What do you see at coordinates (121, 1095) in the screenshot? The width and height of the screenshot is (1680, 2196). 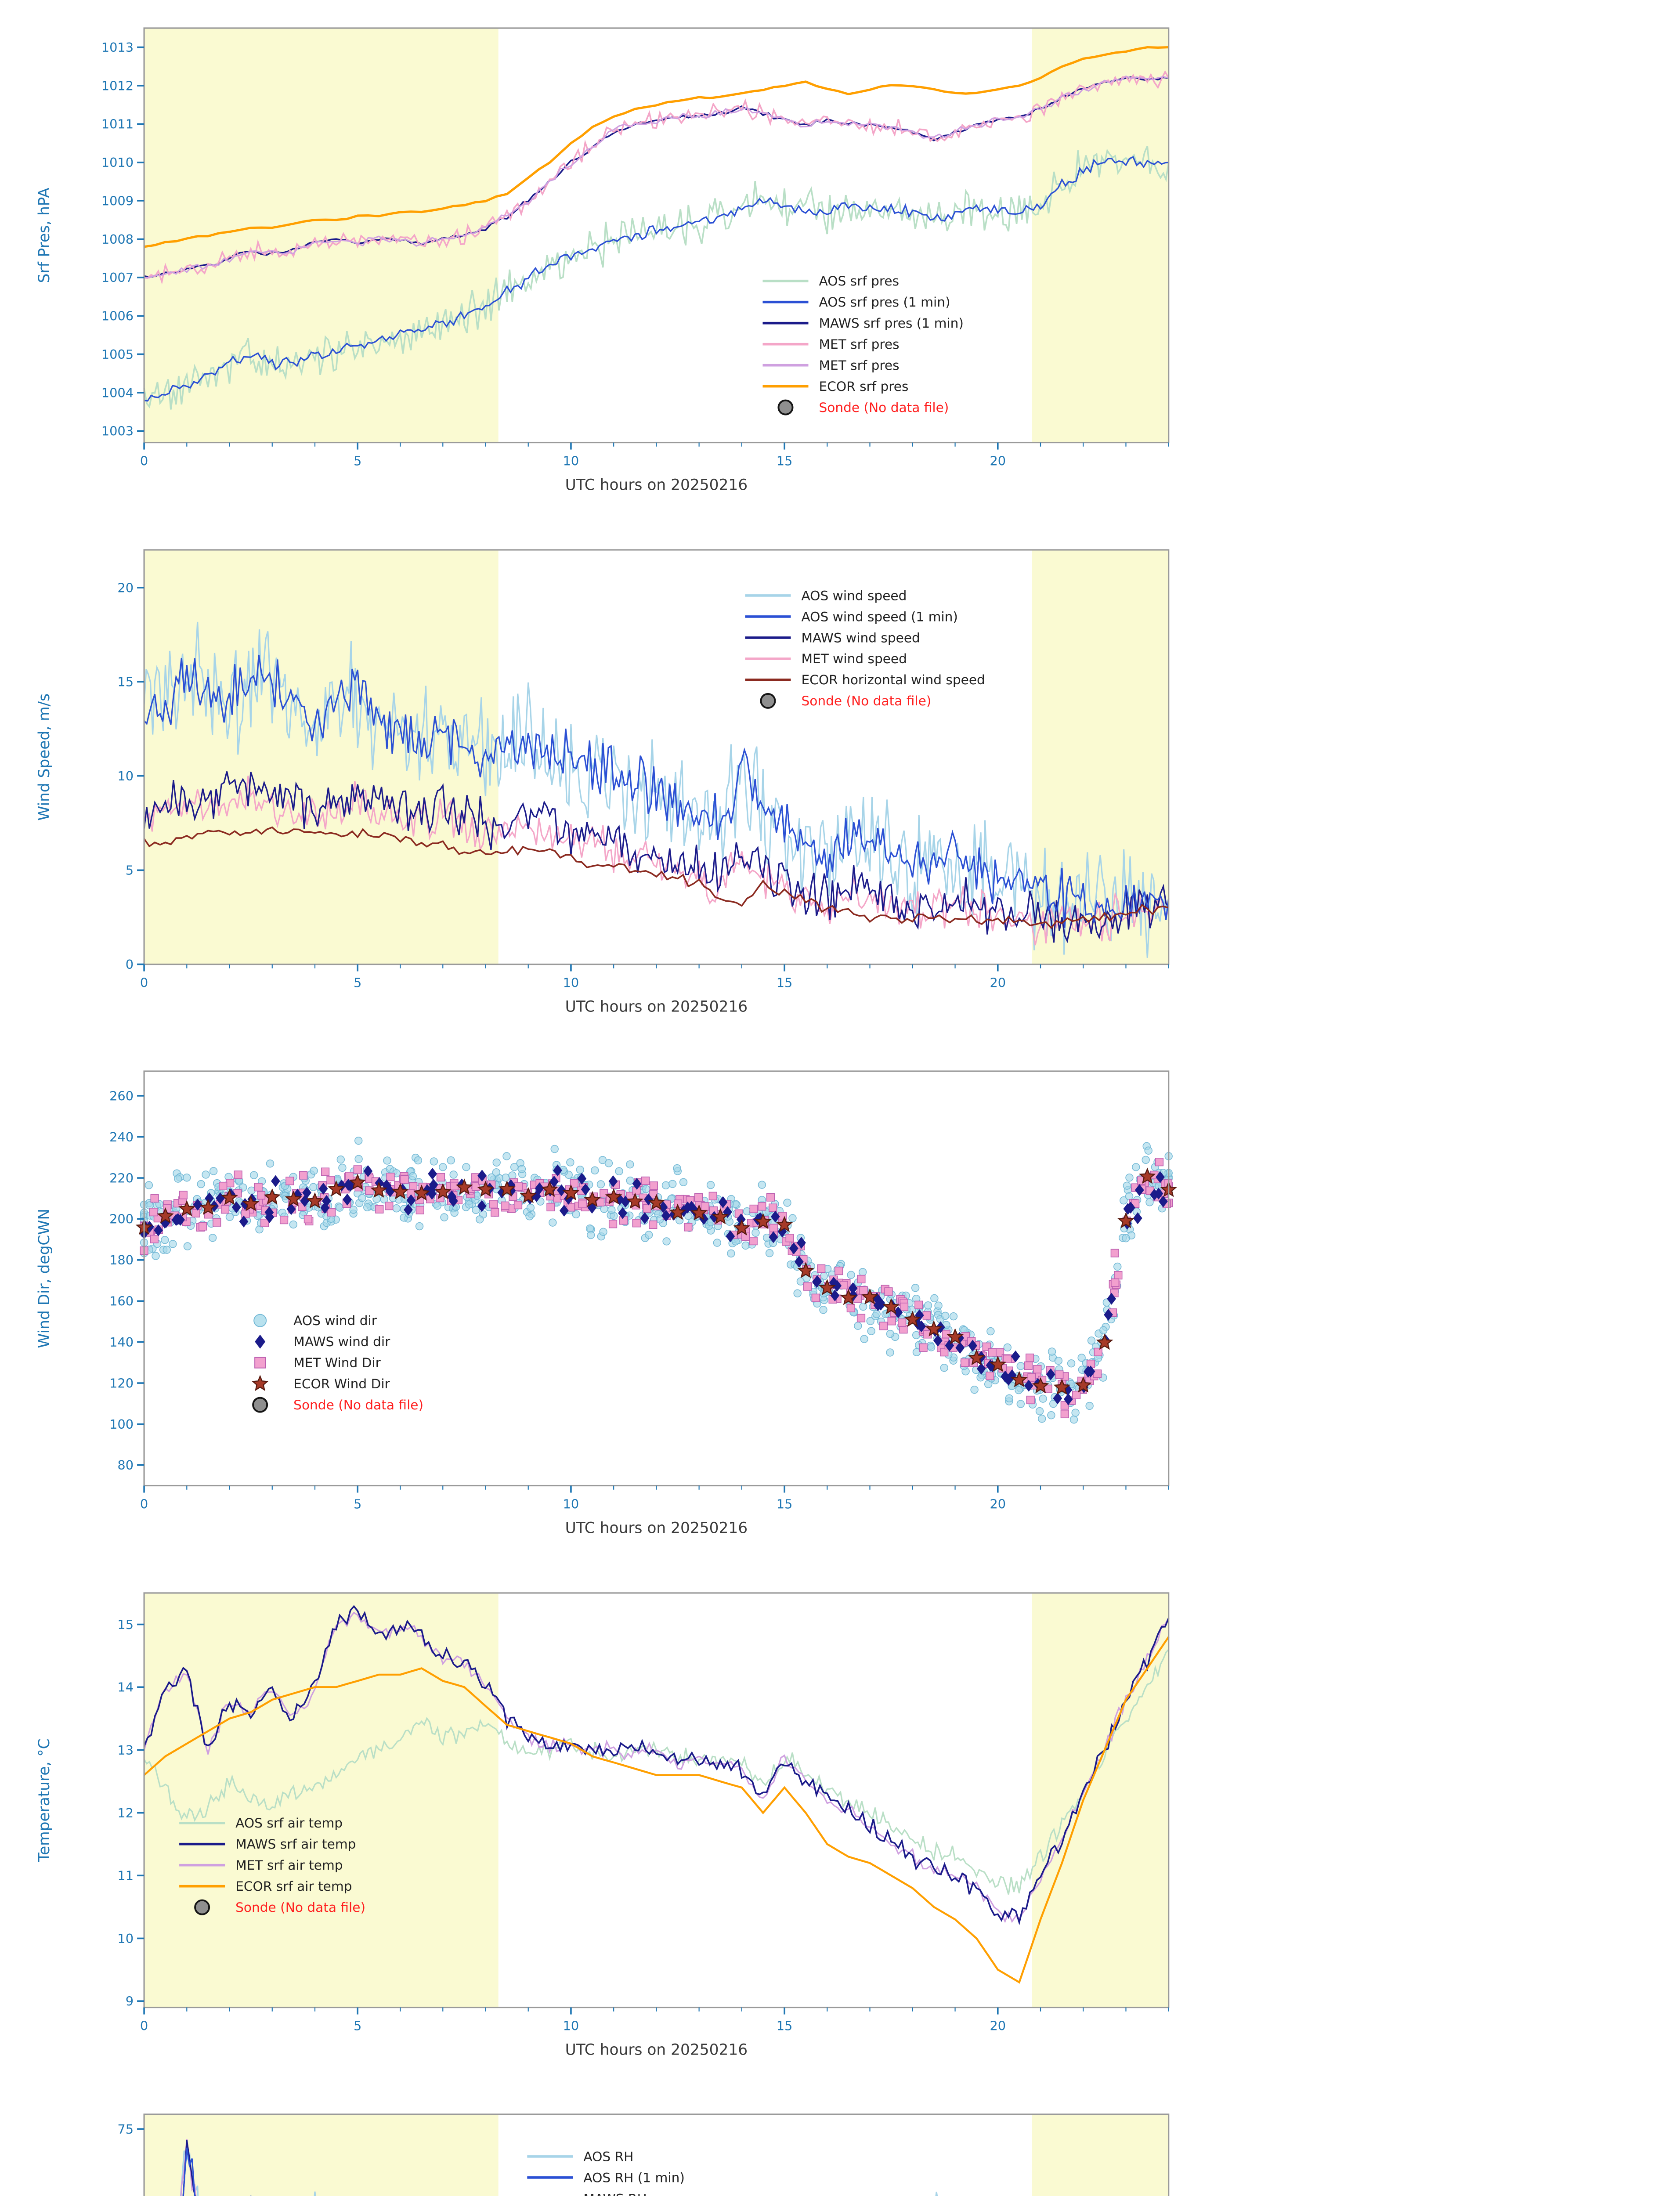 I see `svg-text: 260` at bounding box center [121, 1095].